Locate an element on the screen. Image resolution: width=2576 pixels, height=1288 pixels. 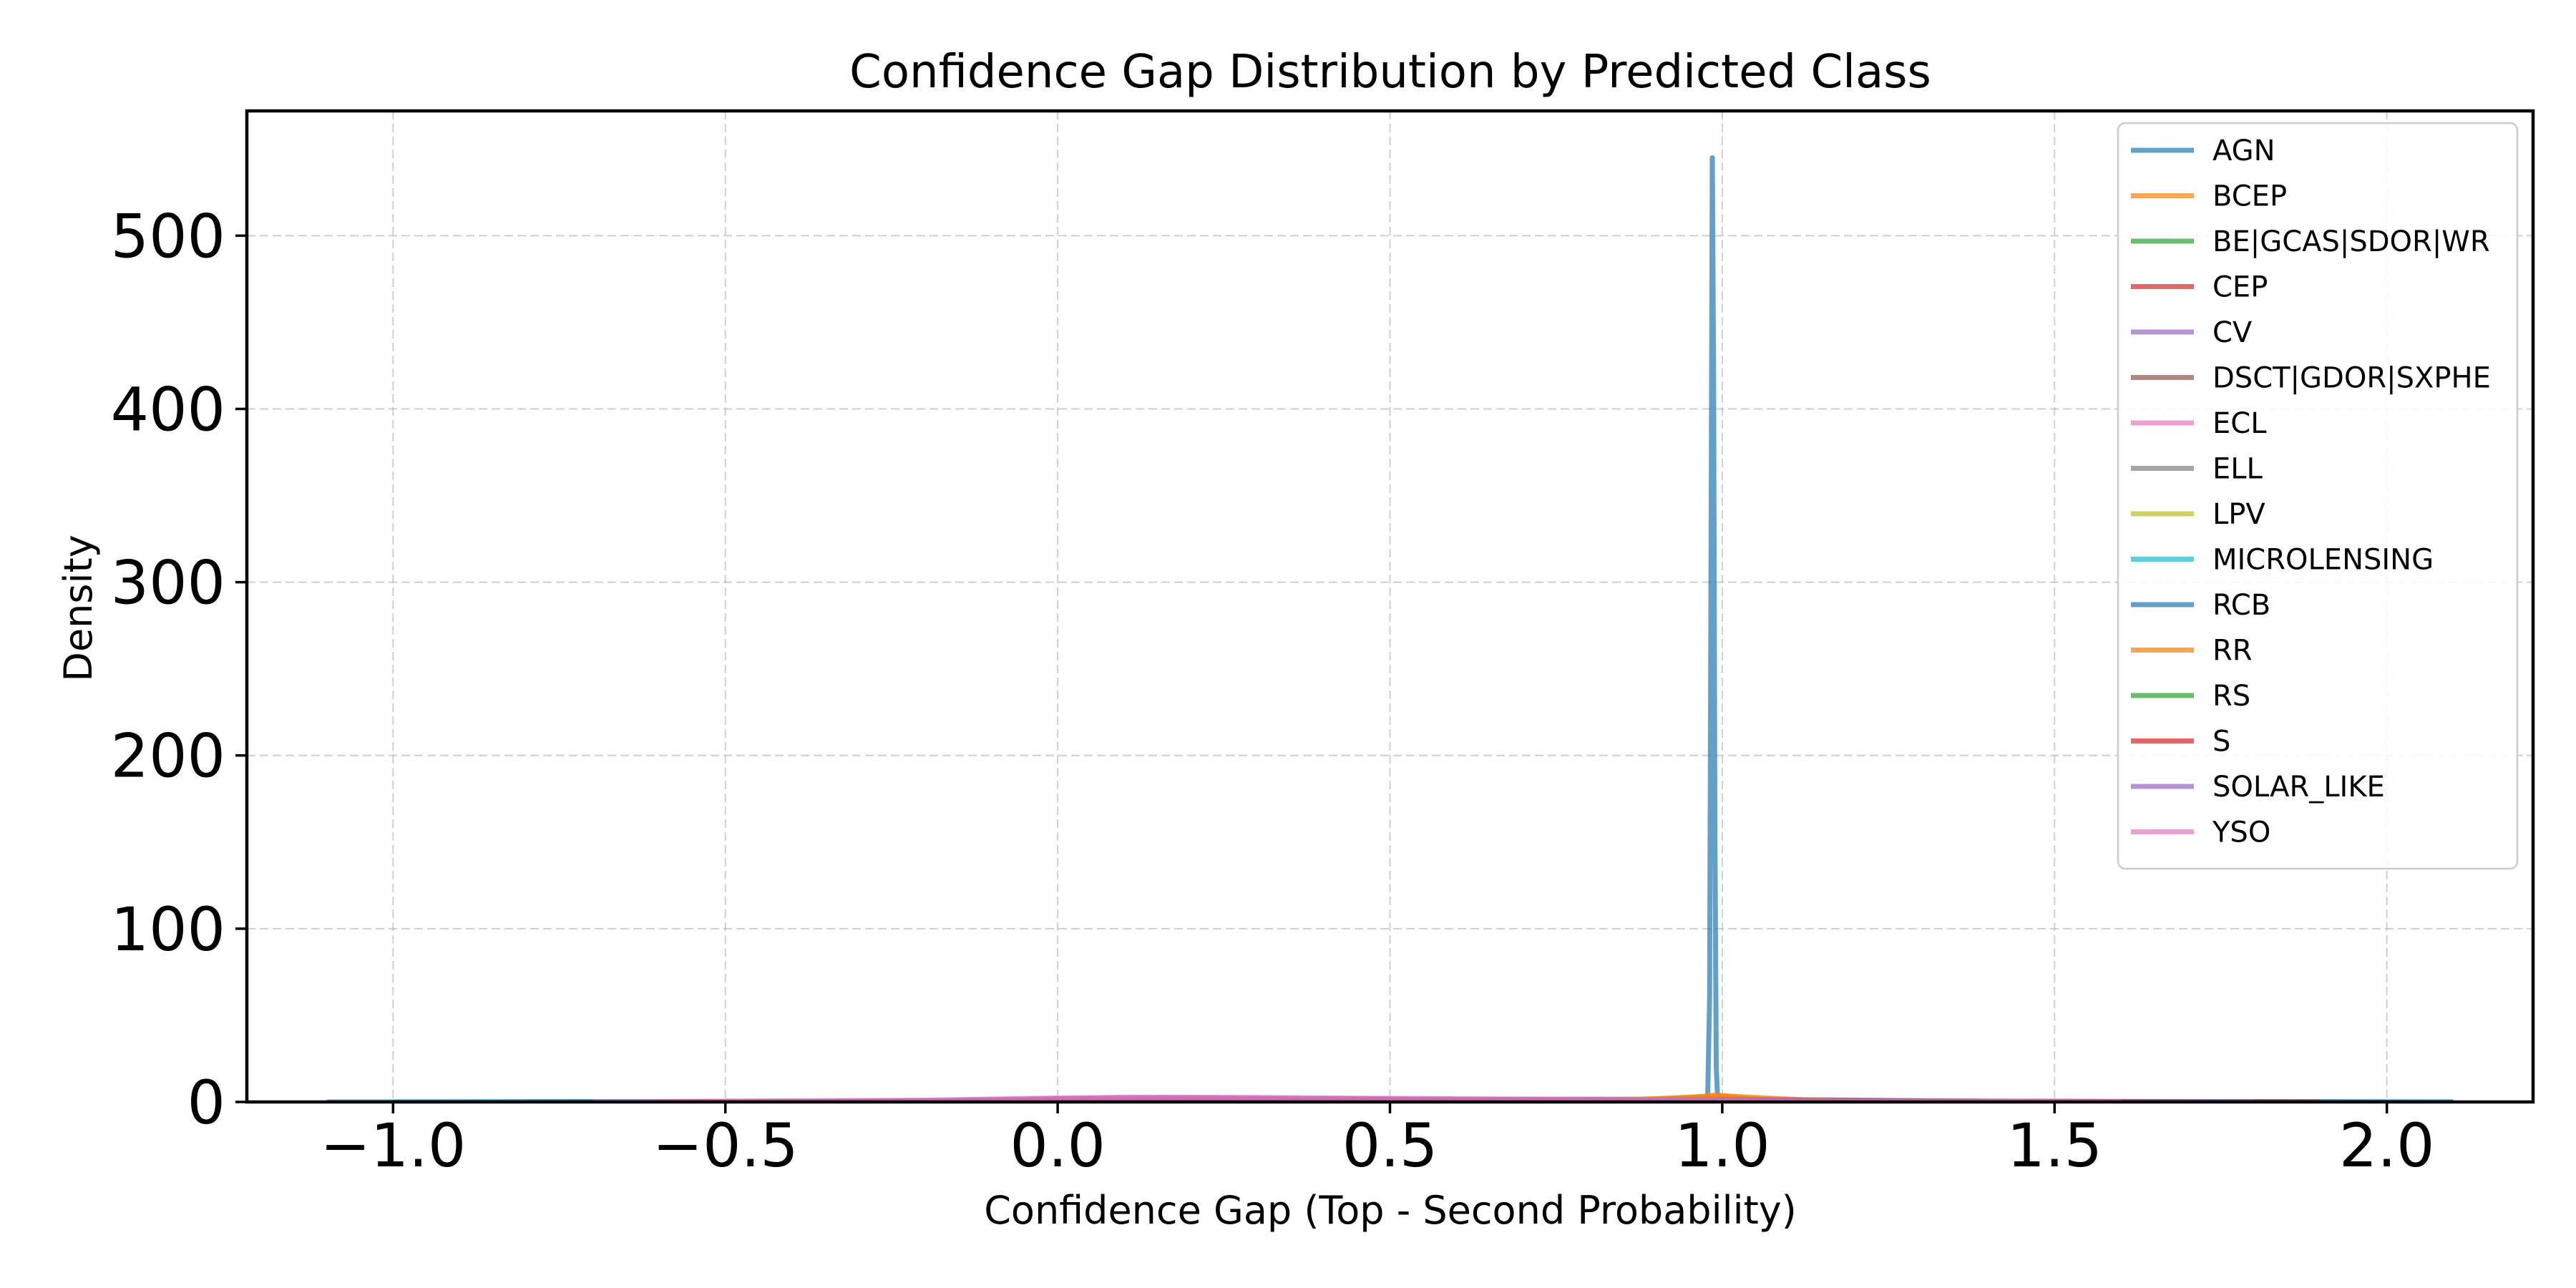
legend-label: ELL is located at coordinates (2237, 469).